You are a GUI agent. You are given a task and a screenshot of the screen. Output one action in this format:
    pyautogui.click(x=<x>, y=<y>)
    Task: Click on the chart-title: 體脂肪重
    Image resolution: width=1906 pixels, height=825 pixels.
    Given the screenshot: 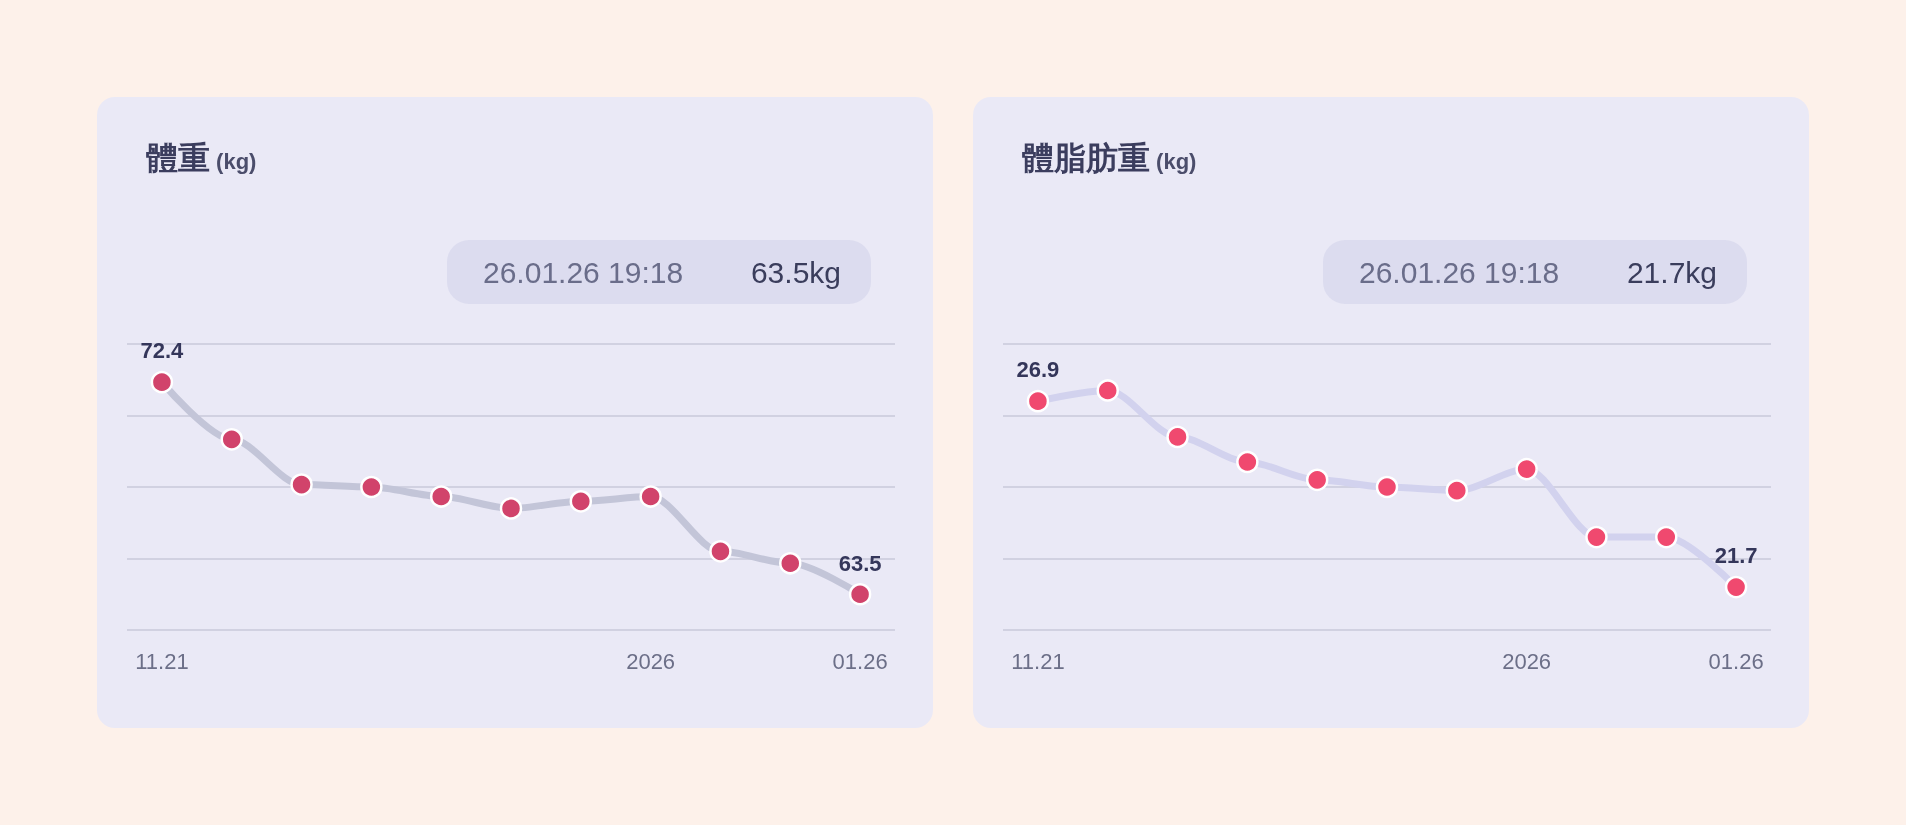 What is the action you would take?
    pyautogui.click(x=1086, y=158)
    